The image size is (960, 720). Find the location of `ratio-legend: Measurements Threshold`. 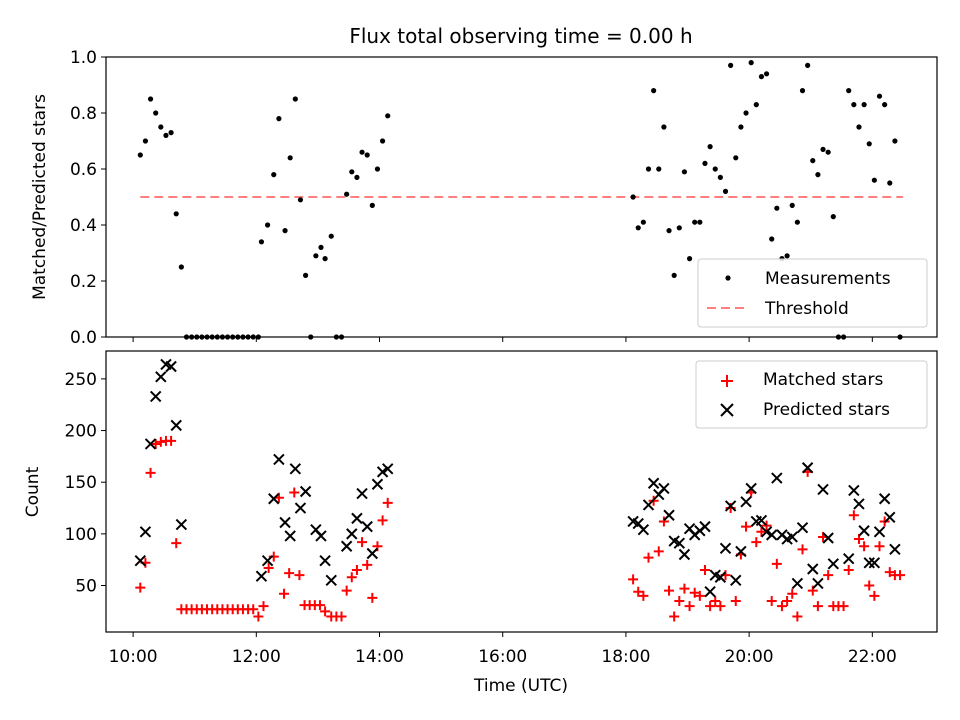

ratio-legend: Measurements Threshold is located at coordinates (812, 293).